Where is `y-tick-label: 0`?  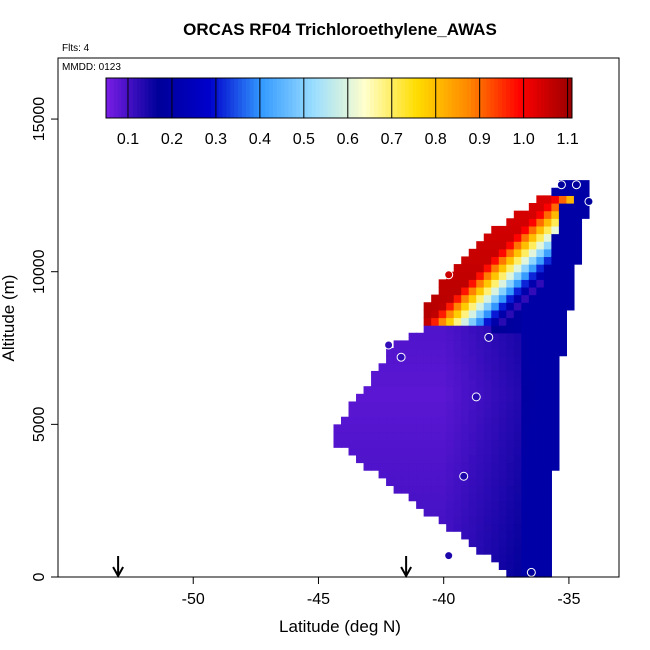 y-tick-label: 0 is located at coordinates (39, 576).